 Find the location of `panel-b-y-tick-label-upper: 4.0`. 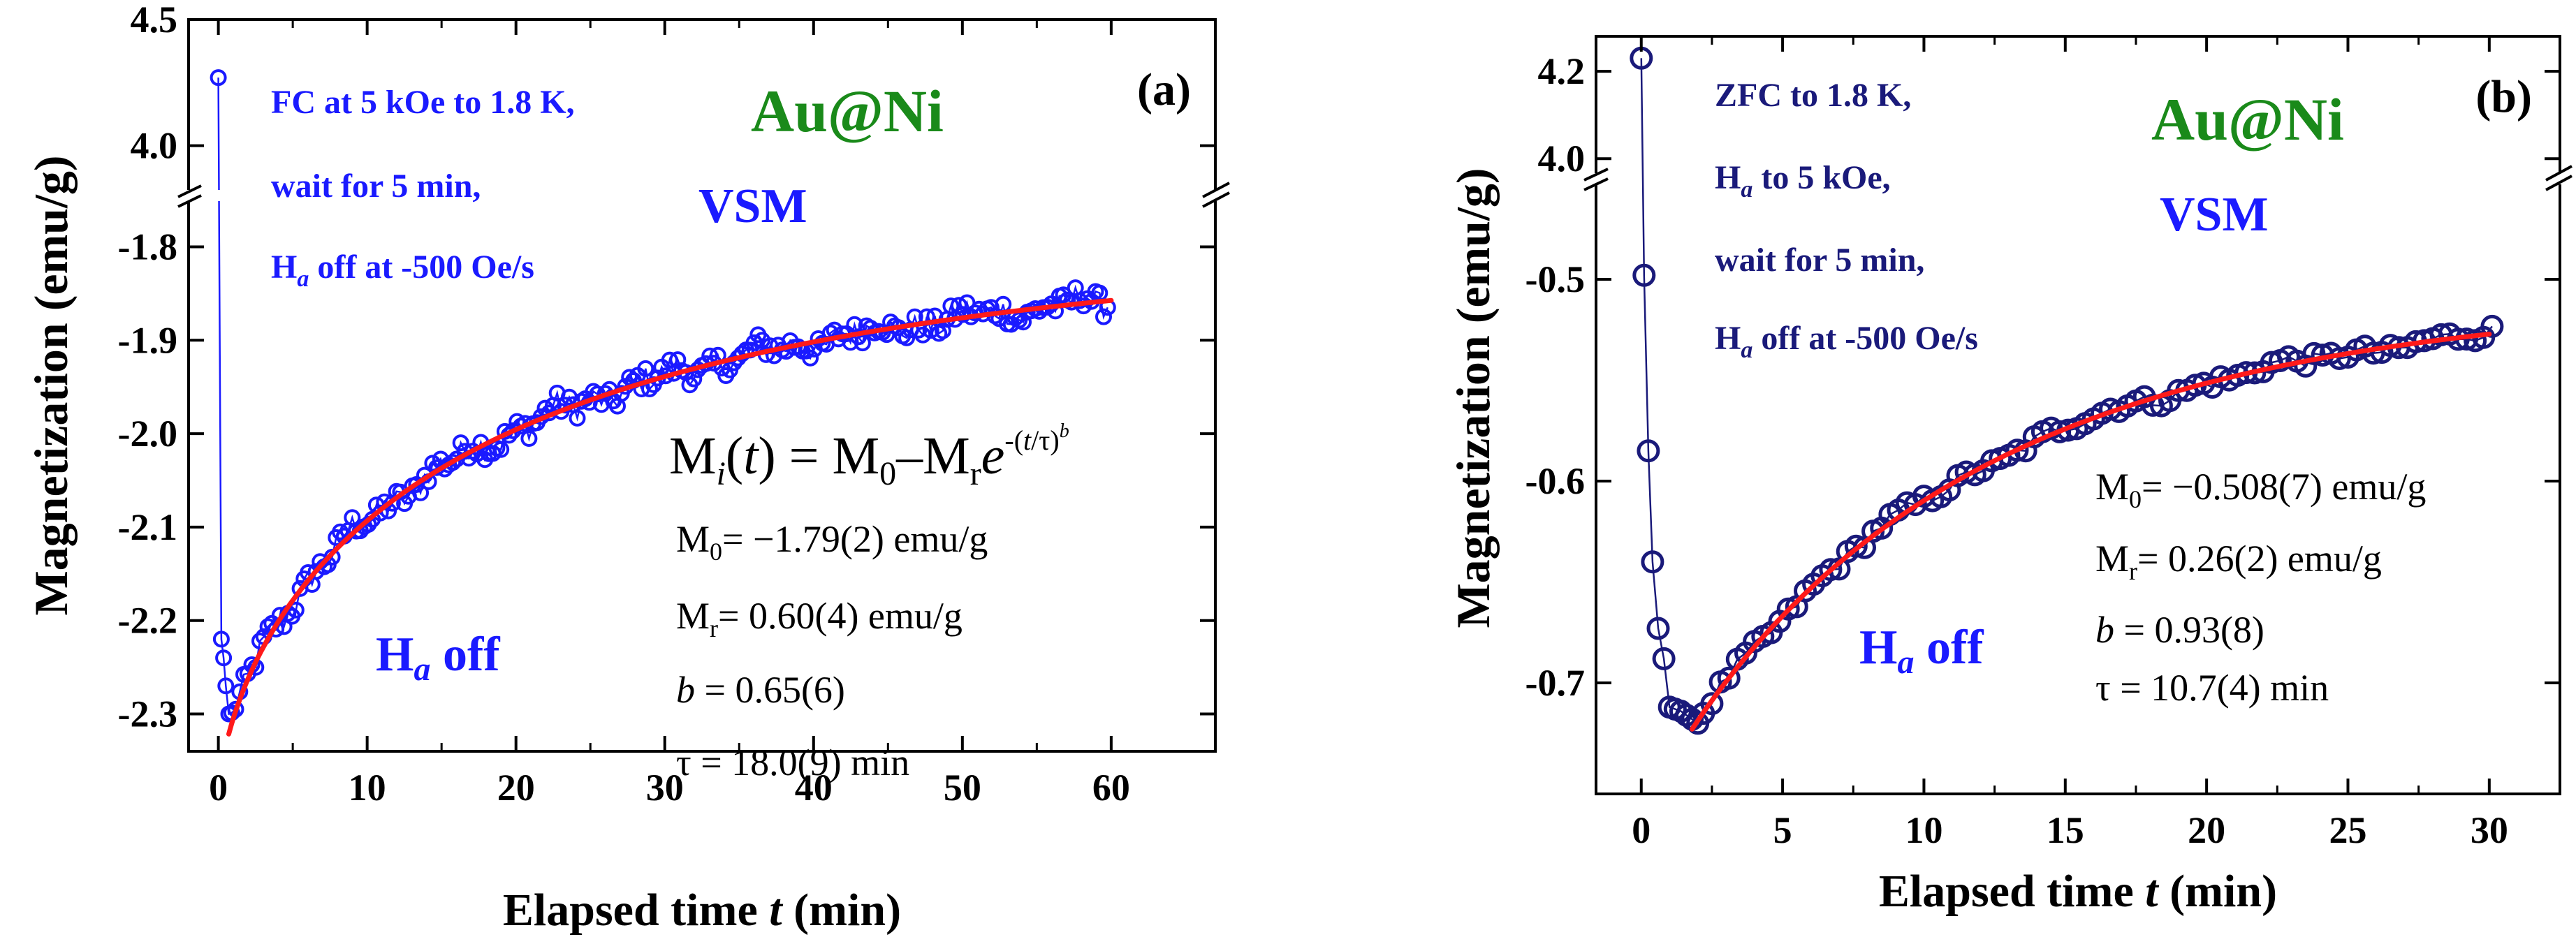

panel-b-y-tick-label-upper: 4.0 is located at coordinates (1562, 158).